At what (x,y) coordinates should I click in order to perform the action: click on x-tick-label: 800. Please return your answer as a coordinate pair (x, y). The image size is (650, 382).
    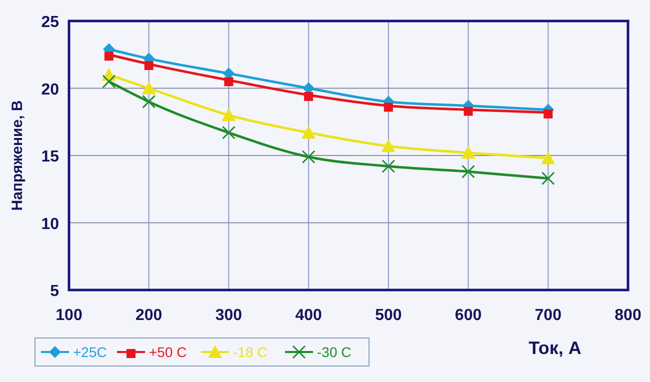
    Looking at the image, I should click on (628, 315).